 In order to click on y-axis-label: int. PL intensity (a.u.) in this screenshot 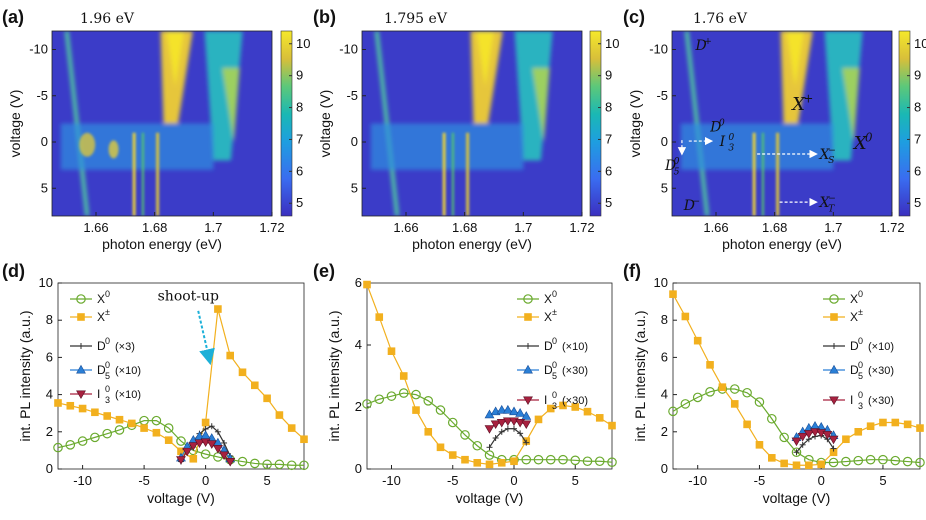, I will do `click(640, 376)`.